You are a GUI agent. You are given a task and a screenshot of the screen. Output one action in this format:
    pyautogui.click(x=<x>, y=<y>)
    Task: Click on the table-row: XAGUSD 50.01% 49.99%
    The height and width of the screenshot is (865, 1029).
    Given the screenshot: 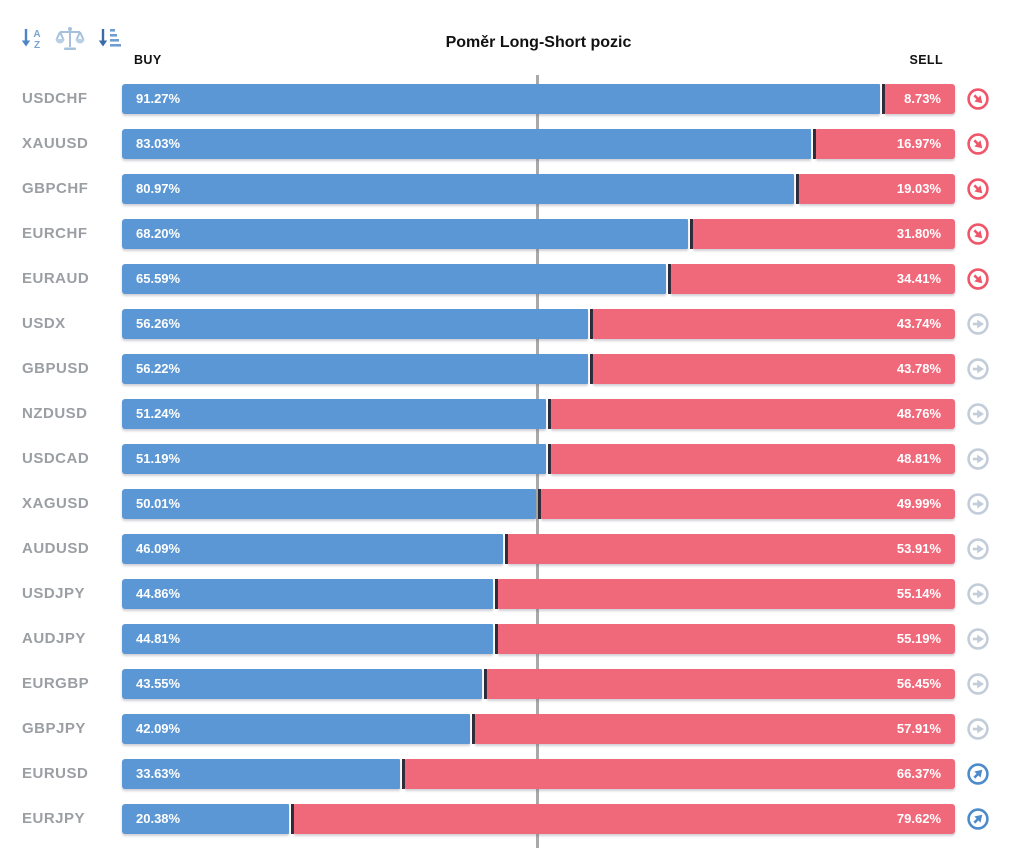 What is the action you would take?
    pyautogui.click(x=514, y=504)
    